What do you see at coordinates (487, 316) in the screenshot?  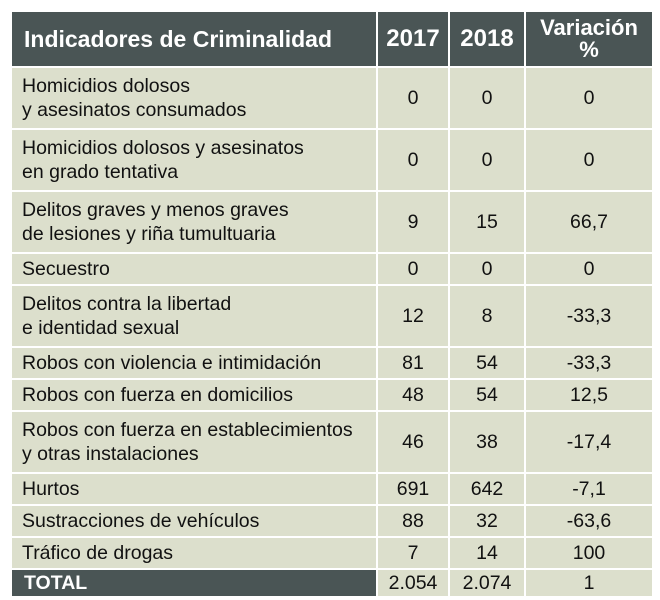 I see `value-2018: 8` at bounding box center [487, 316].